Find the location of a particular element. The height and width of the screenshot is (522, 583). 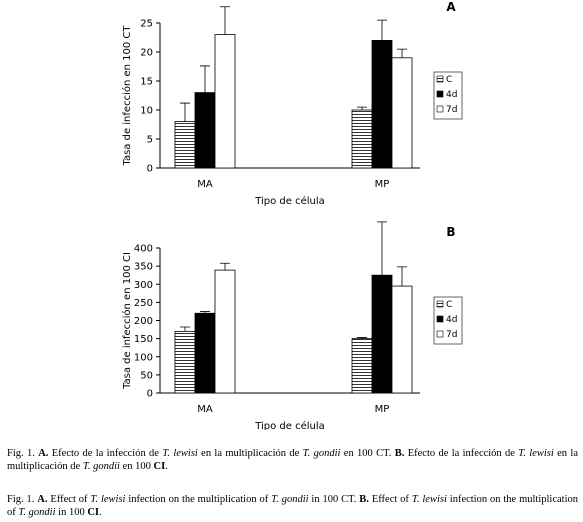

caption-text: in 100 is located at coordinates (71, 512).